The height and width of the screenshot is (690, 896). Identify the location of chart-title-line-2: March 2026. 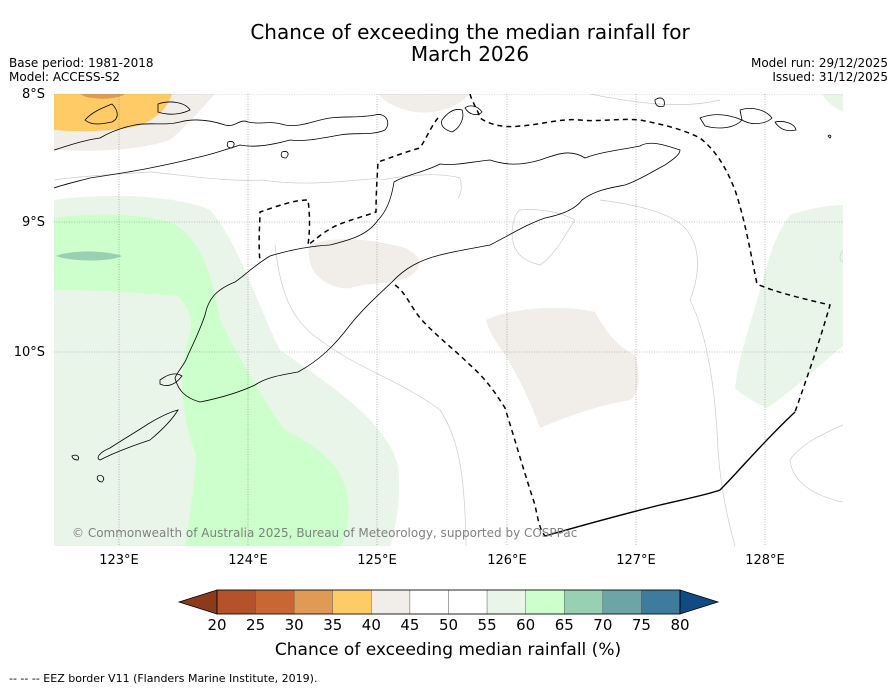
(470, 54).